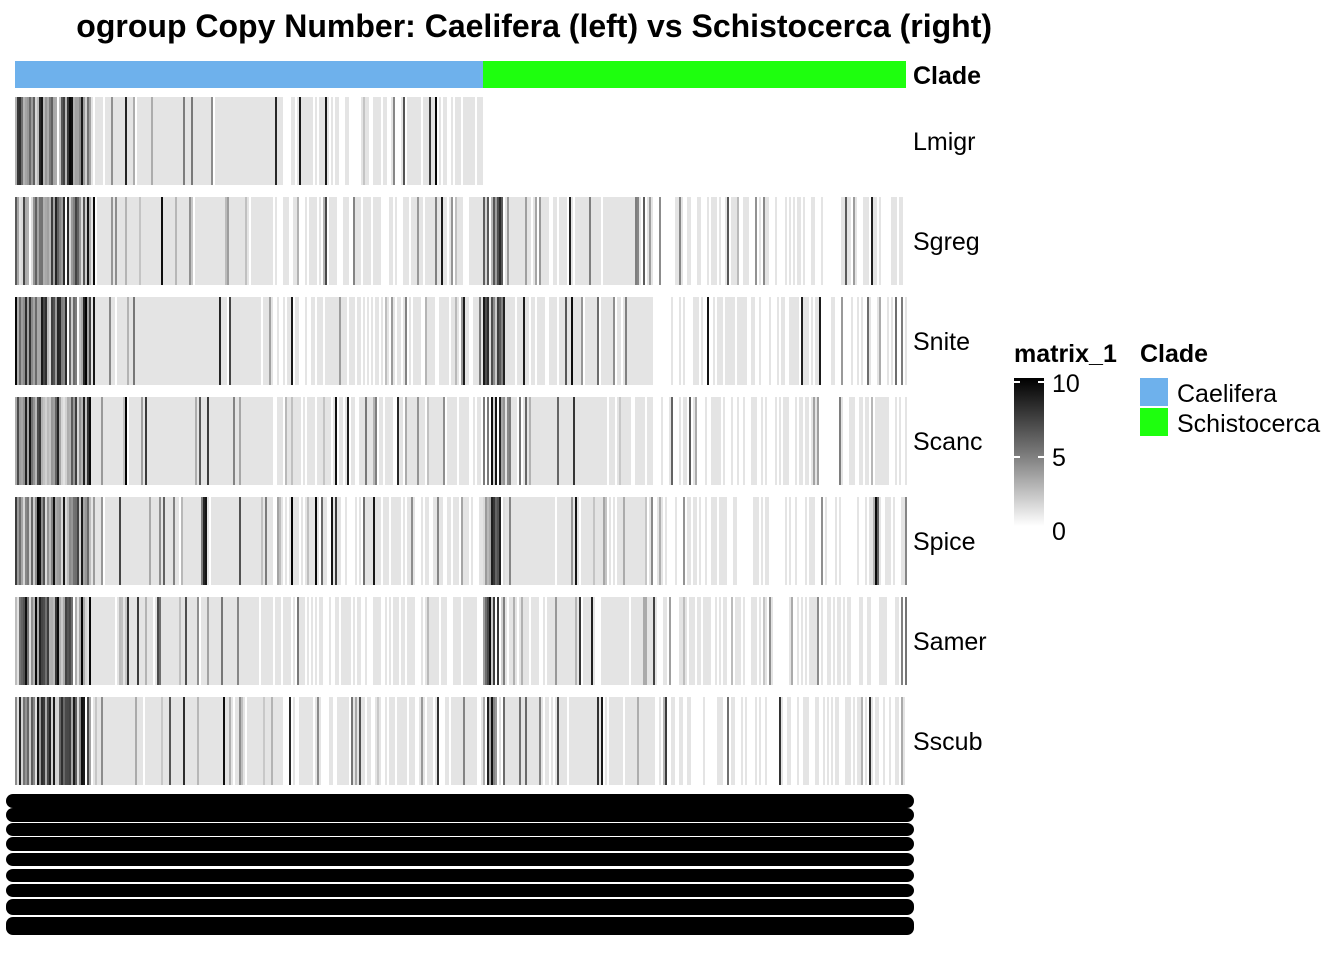  Describe the element at coordinates (460, 829) in the screenshot. I see `column-label-band` at that location.